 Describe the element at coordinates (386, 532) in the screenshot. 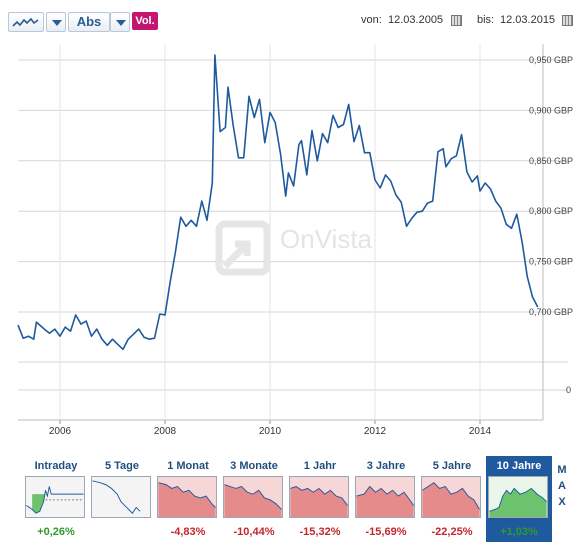

I see `timeframe-change: -15,69%` at that location.